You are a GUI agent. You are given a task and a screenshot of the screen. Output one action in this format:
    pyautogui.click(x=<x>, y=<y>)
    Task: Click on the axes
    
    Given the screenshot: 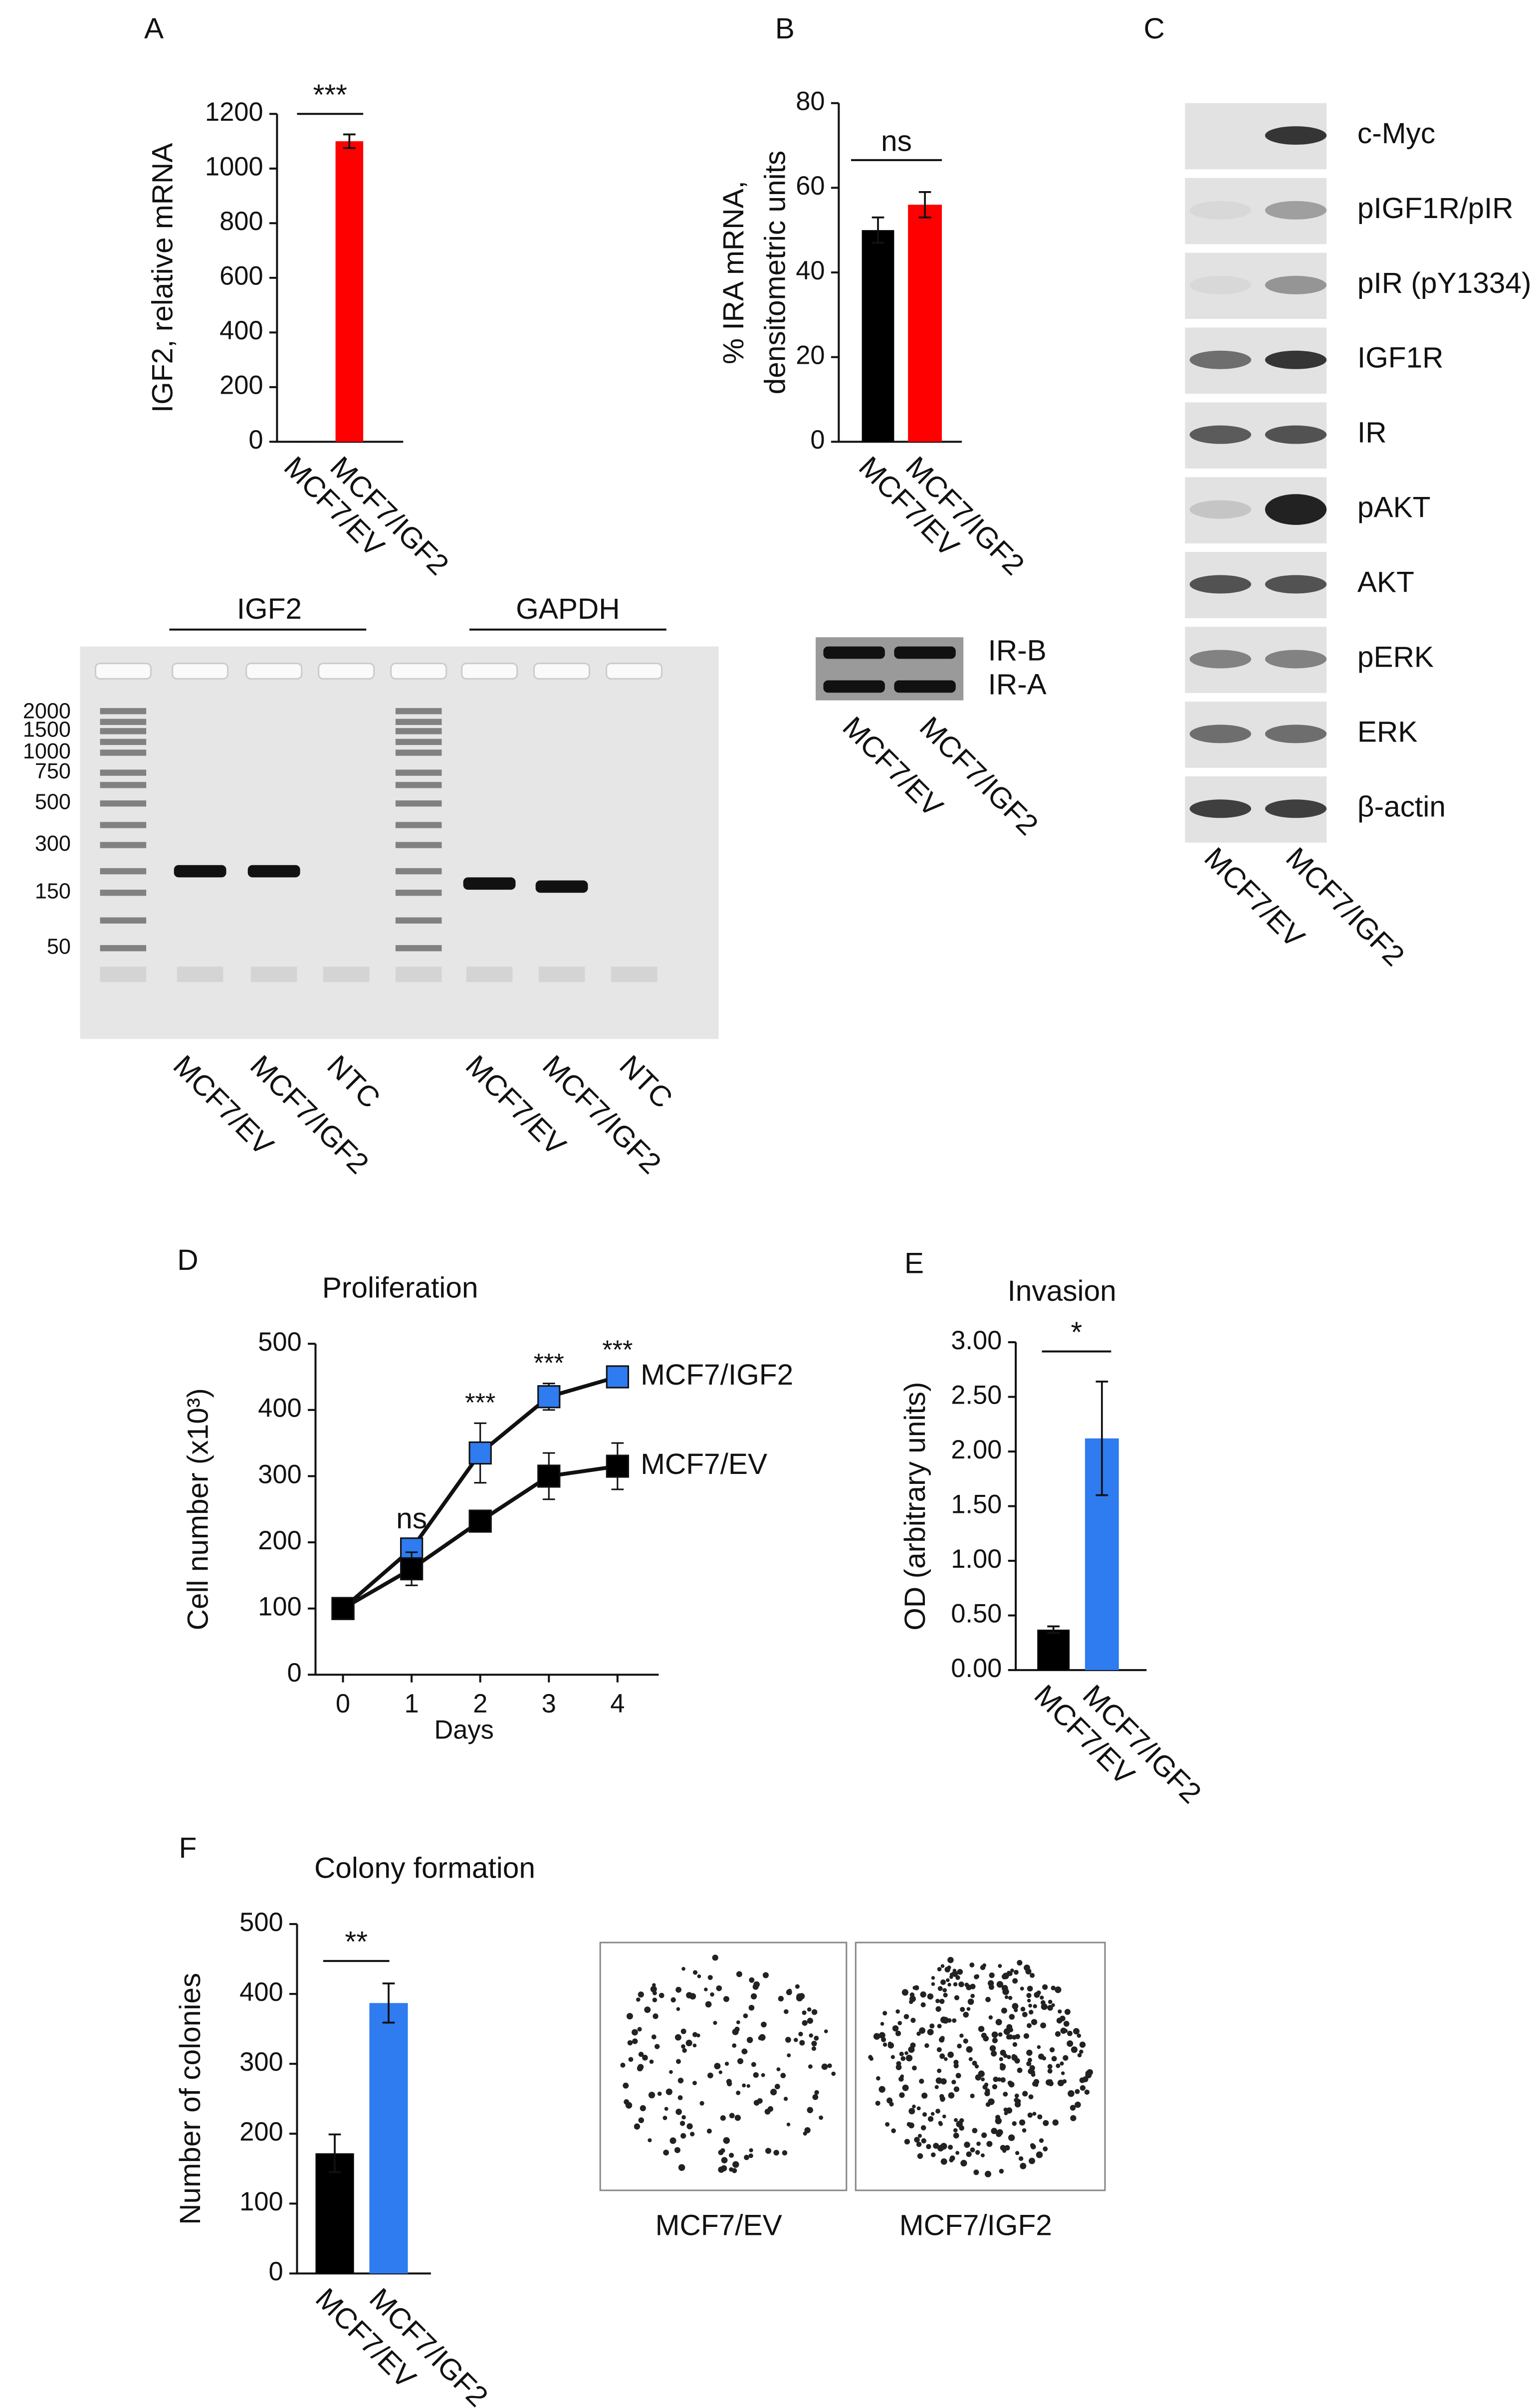 What is the action you would take?
    pyautogui.click(x=1081, y=1507)
    